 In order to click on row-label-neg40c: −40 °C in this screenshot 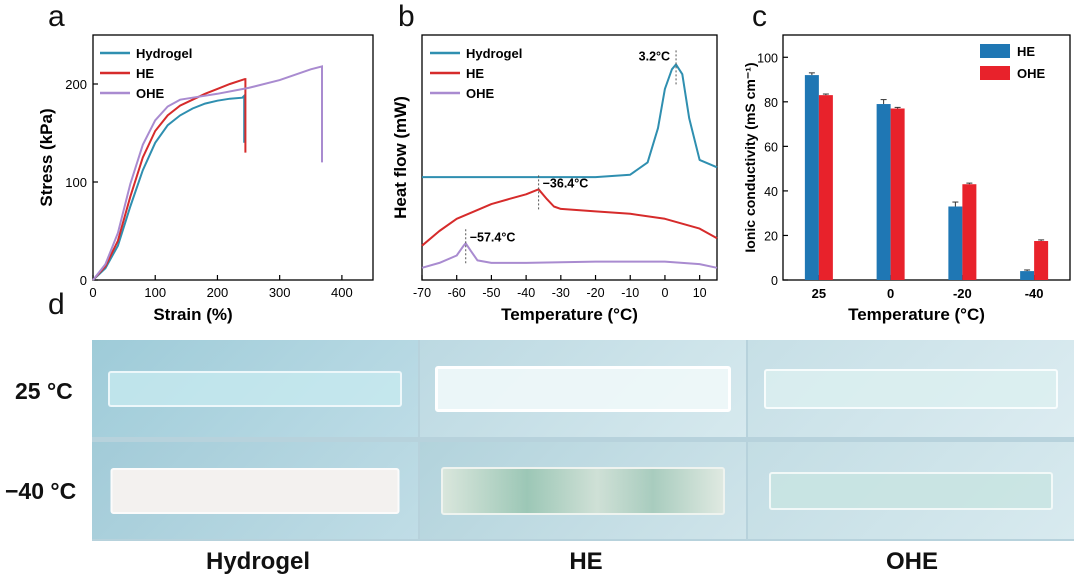, I will do `click(41, 491)`.